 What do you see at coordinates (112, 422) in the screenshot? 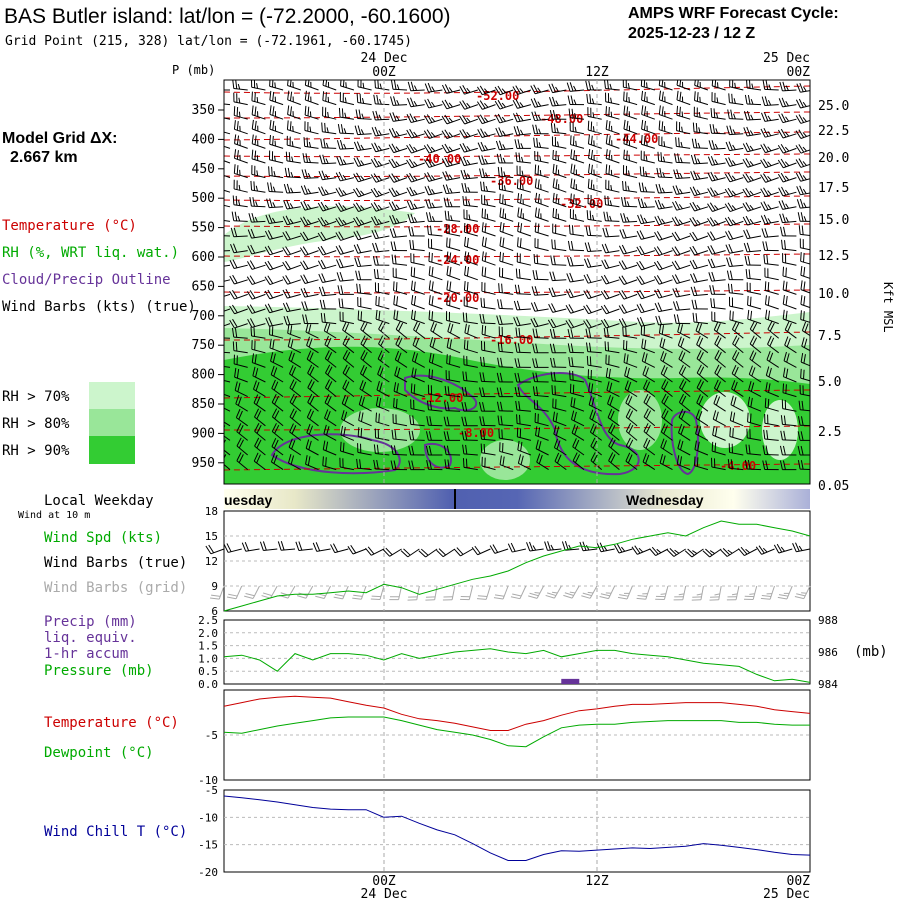
I see `legend-rh80-swatch` at bounding box center [112, 422].